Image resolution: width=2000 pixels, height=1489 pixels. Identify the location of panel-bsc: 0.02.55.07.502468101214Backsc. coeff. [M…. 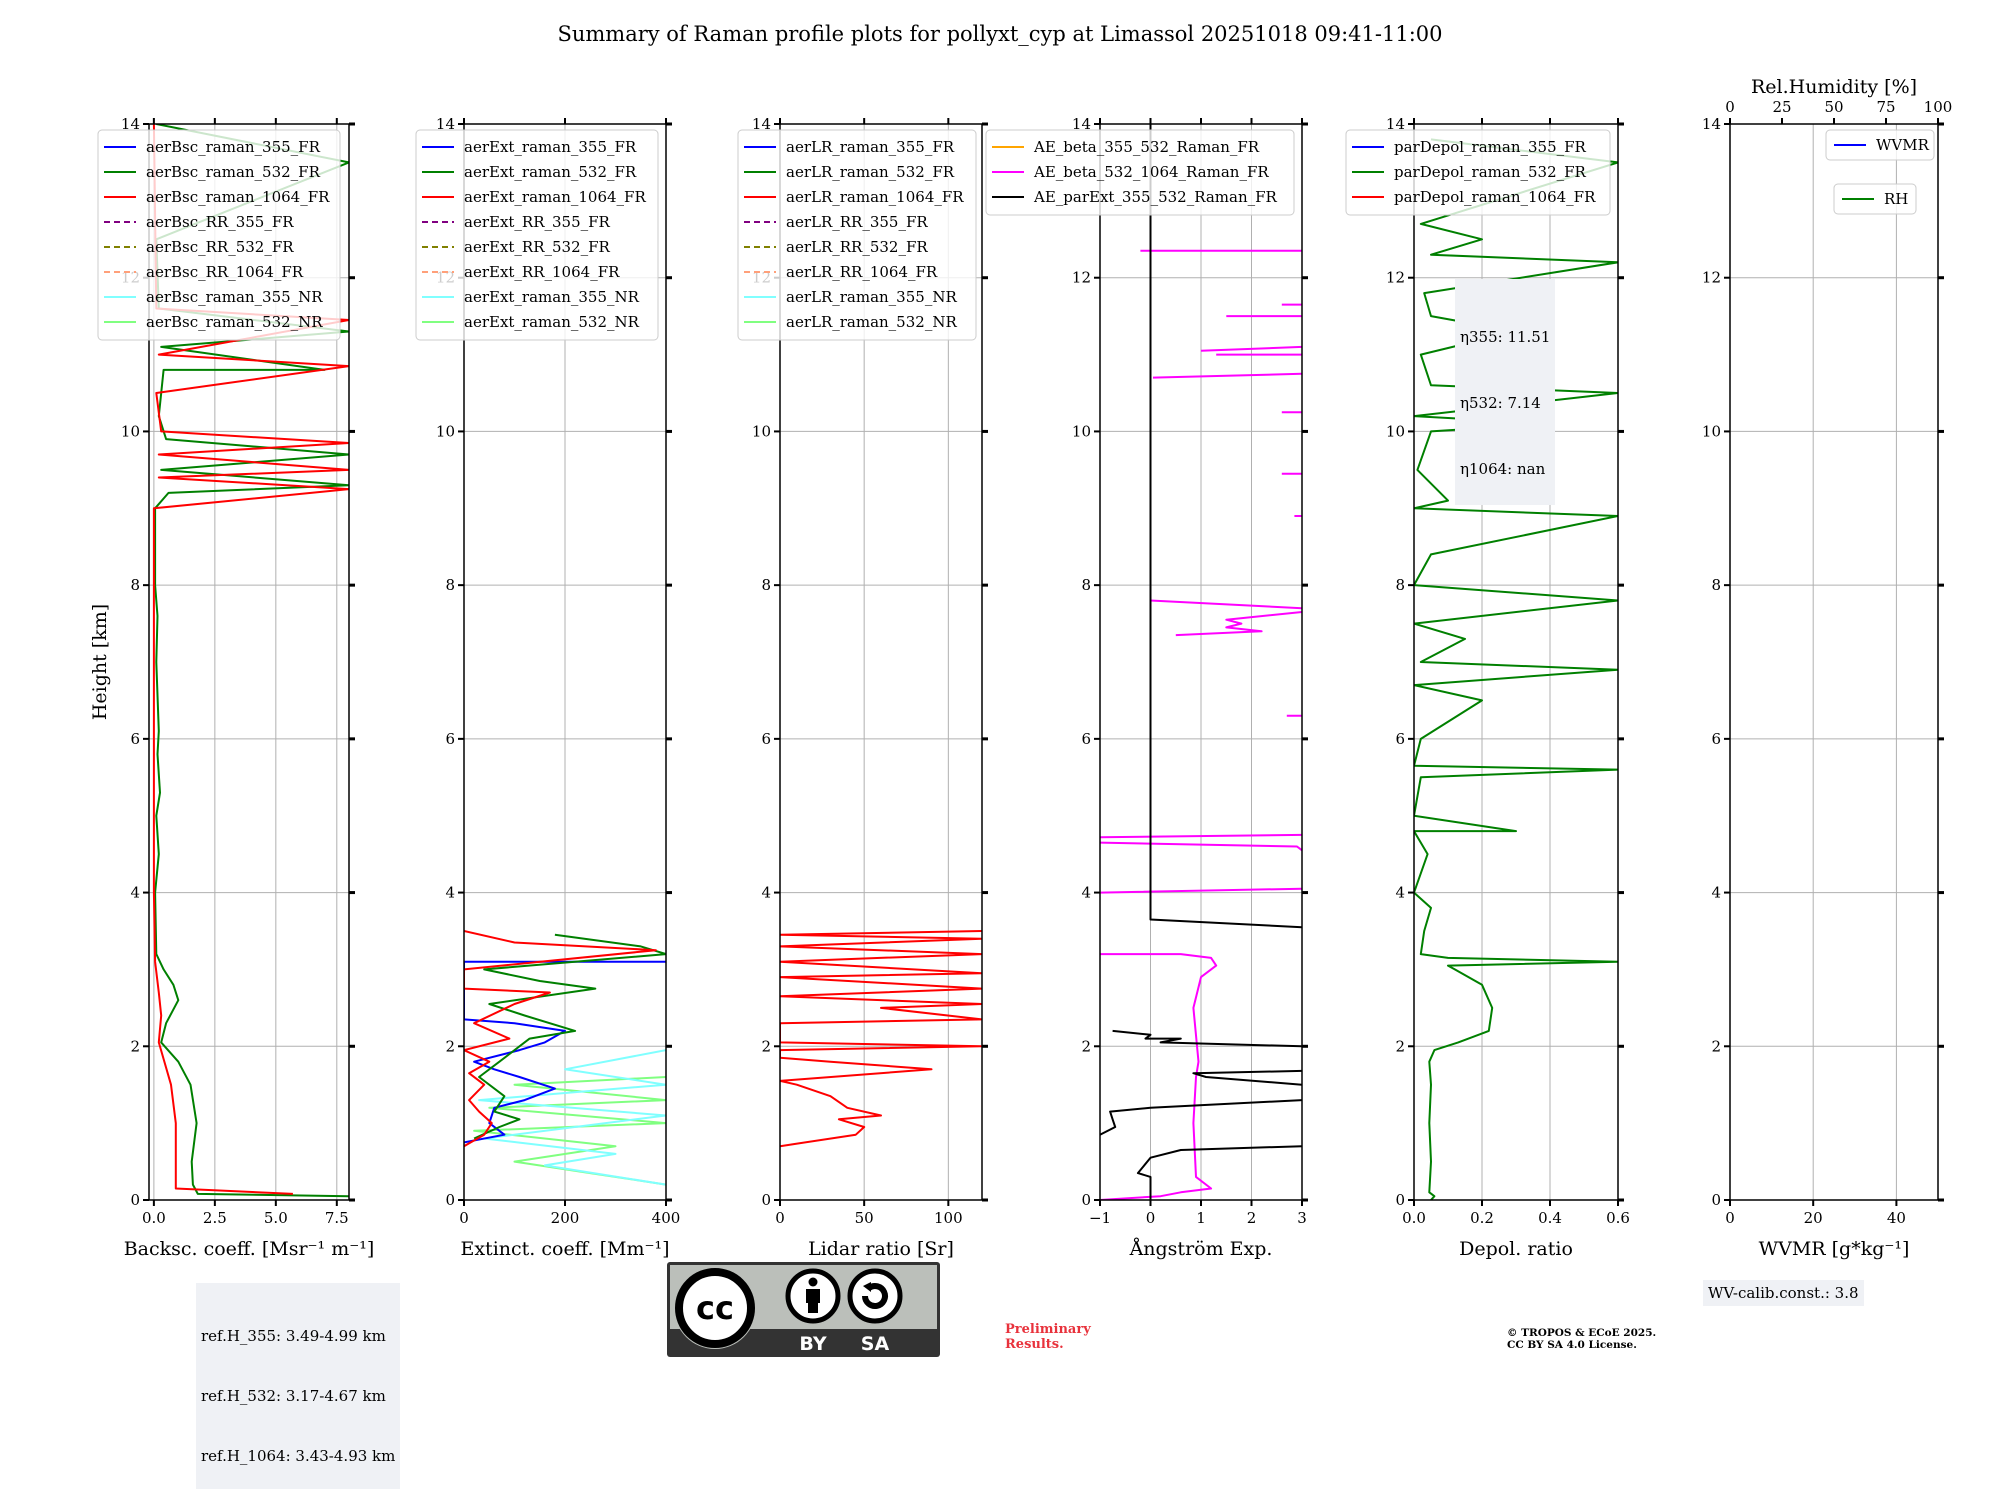
(231, 687).